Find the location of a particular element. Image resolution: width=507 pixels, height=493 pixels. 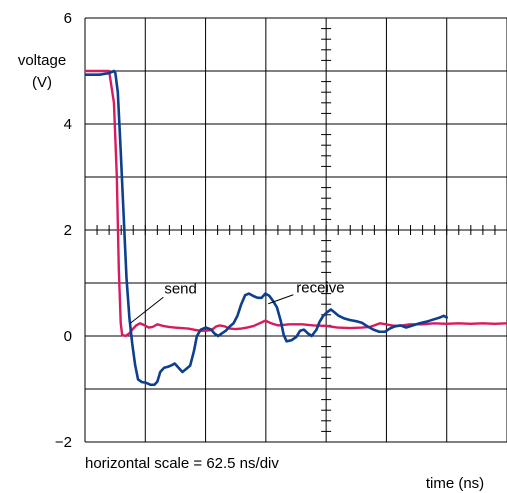

annotation-label-send: send is located at coordinates (180, 288).